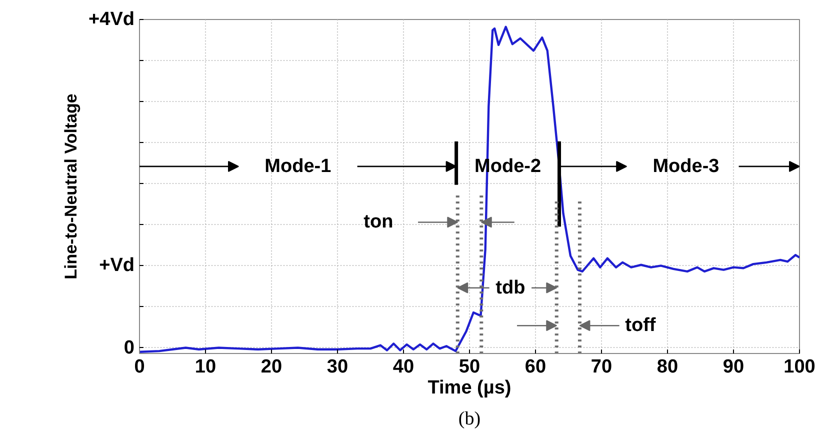 The width and height of the screenshot is (832, 434). I want to click on y-tick-label: +Vd, so click(116, 265).